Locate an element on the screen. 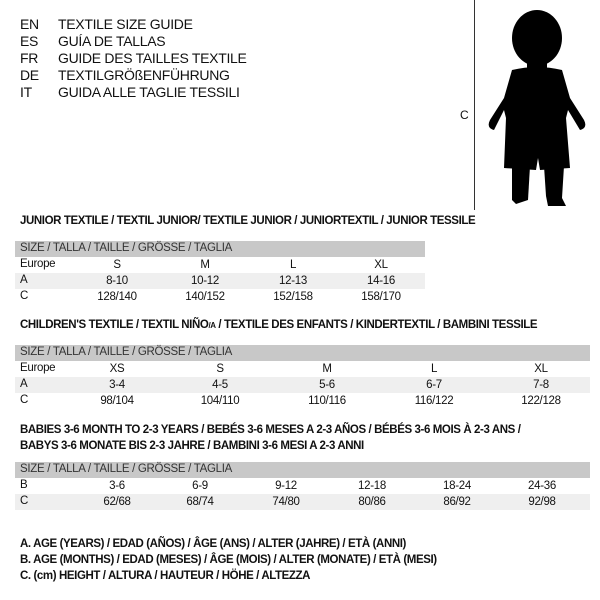 The width and height of the screenshot is (600, 600). table-cell: 3-6 is located at coordinates (117, 486).